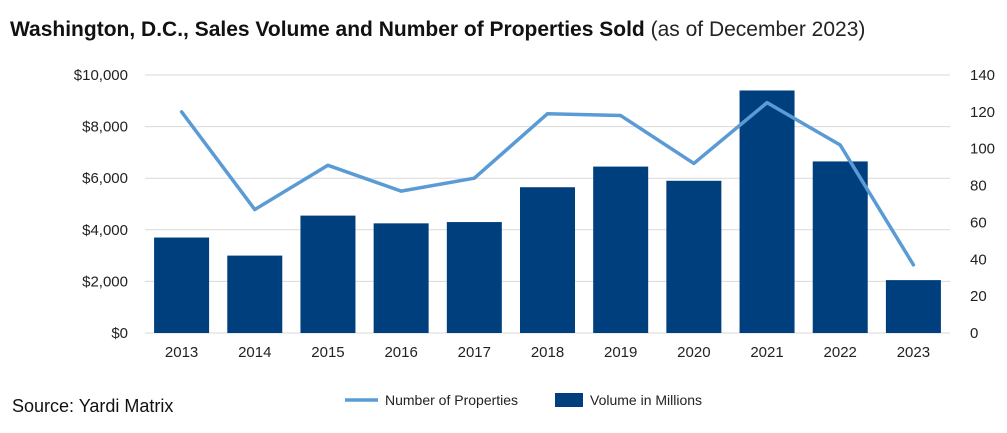 The width and height of the screenshot is (1007, 433). Describe the element at coordinates (758, 29) in the screenshot. I see `chart-subtitle: (as of December 2023)` at that location.